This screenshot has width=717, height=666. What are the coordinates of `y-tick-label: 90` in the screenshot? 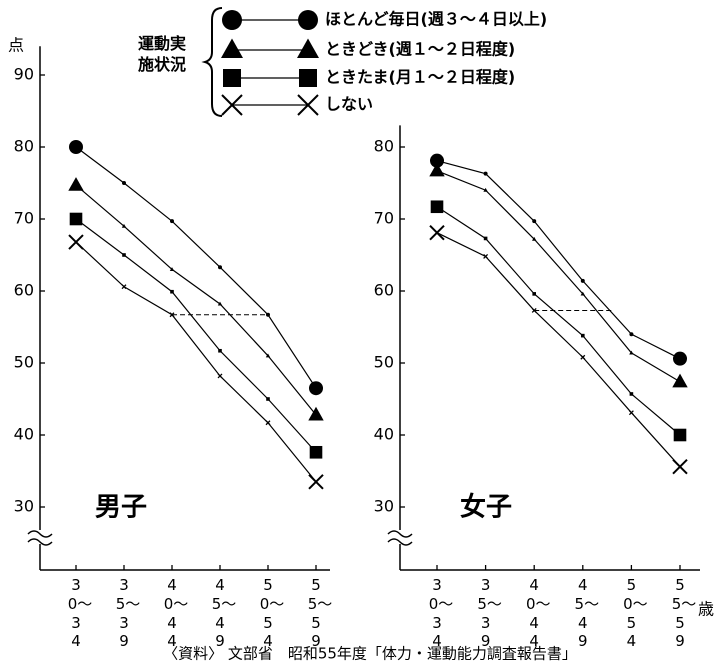 It's located at (24, 74).